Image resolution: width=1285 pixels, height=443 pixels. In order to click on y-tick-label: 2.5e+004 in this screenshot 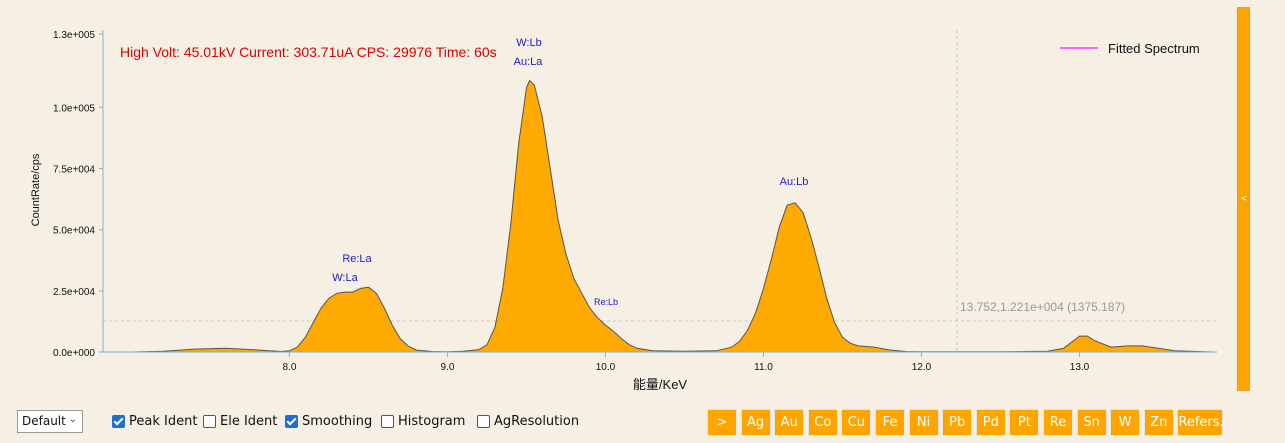, I will do `click(74, 292)`.